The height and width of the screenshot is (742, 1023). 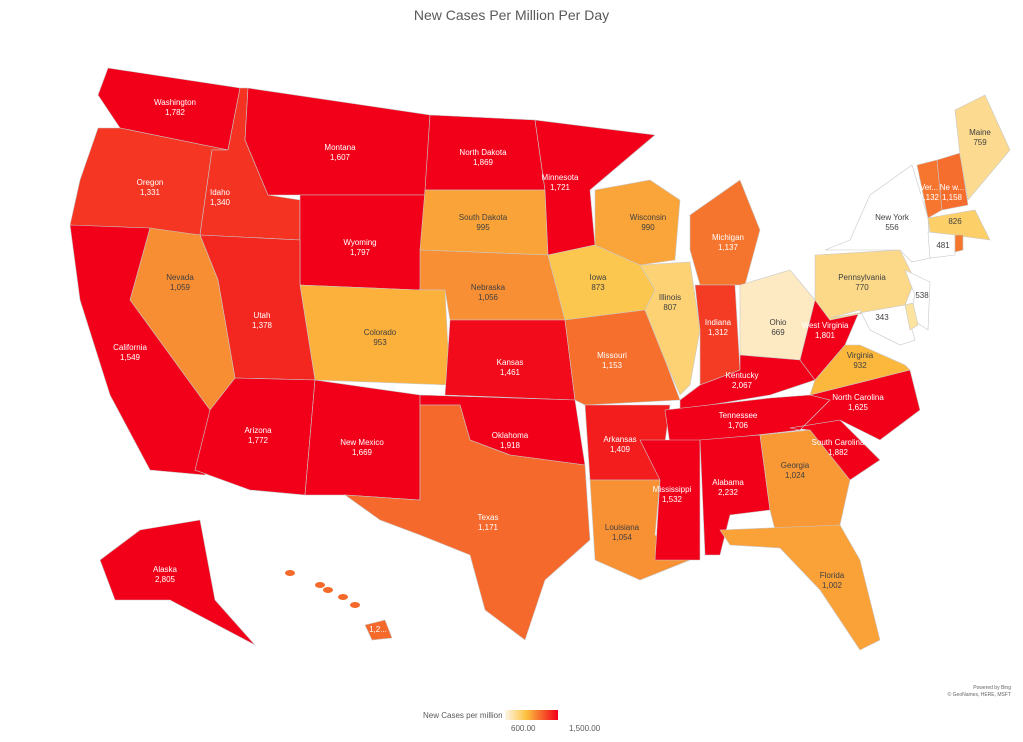 I want to click on region-value-label: 990, so click(x=648, y=227).